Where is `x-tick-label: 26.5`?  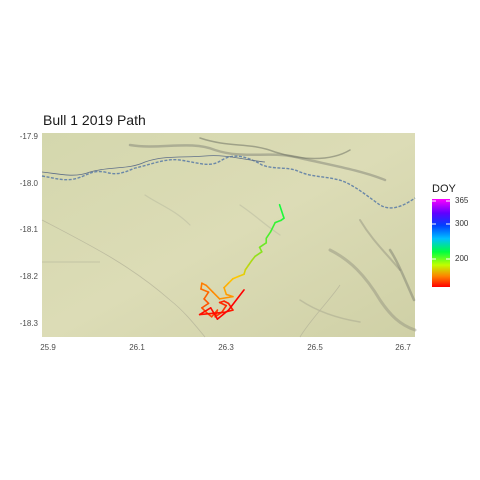
x-tick-label: 26.5 is located at coordinates (315, 347).